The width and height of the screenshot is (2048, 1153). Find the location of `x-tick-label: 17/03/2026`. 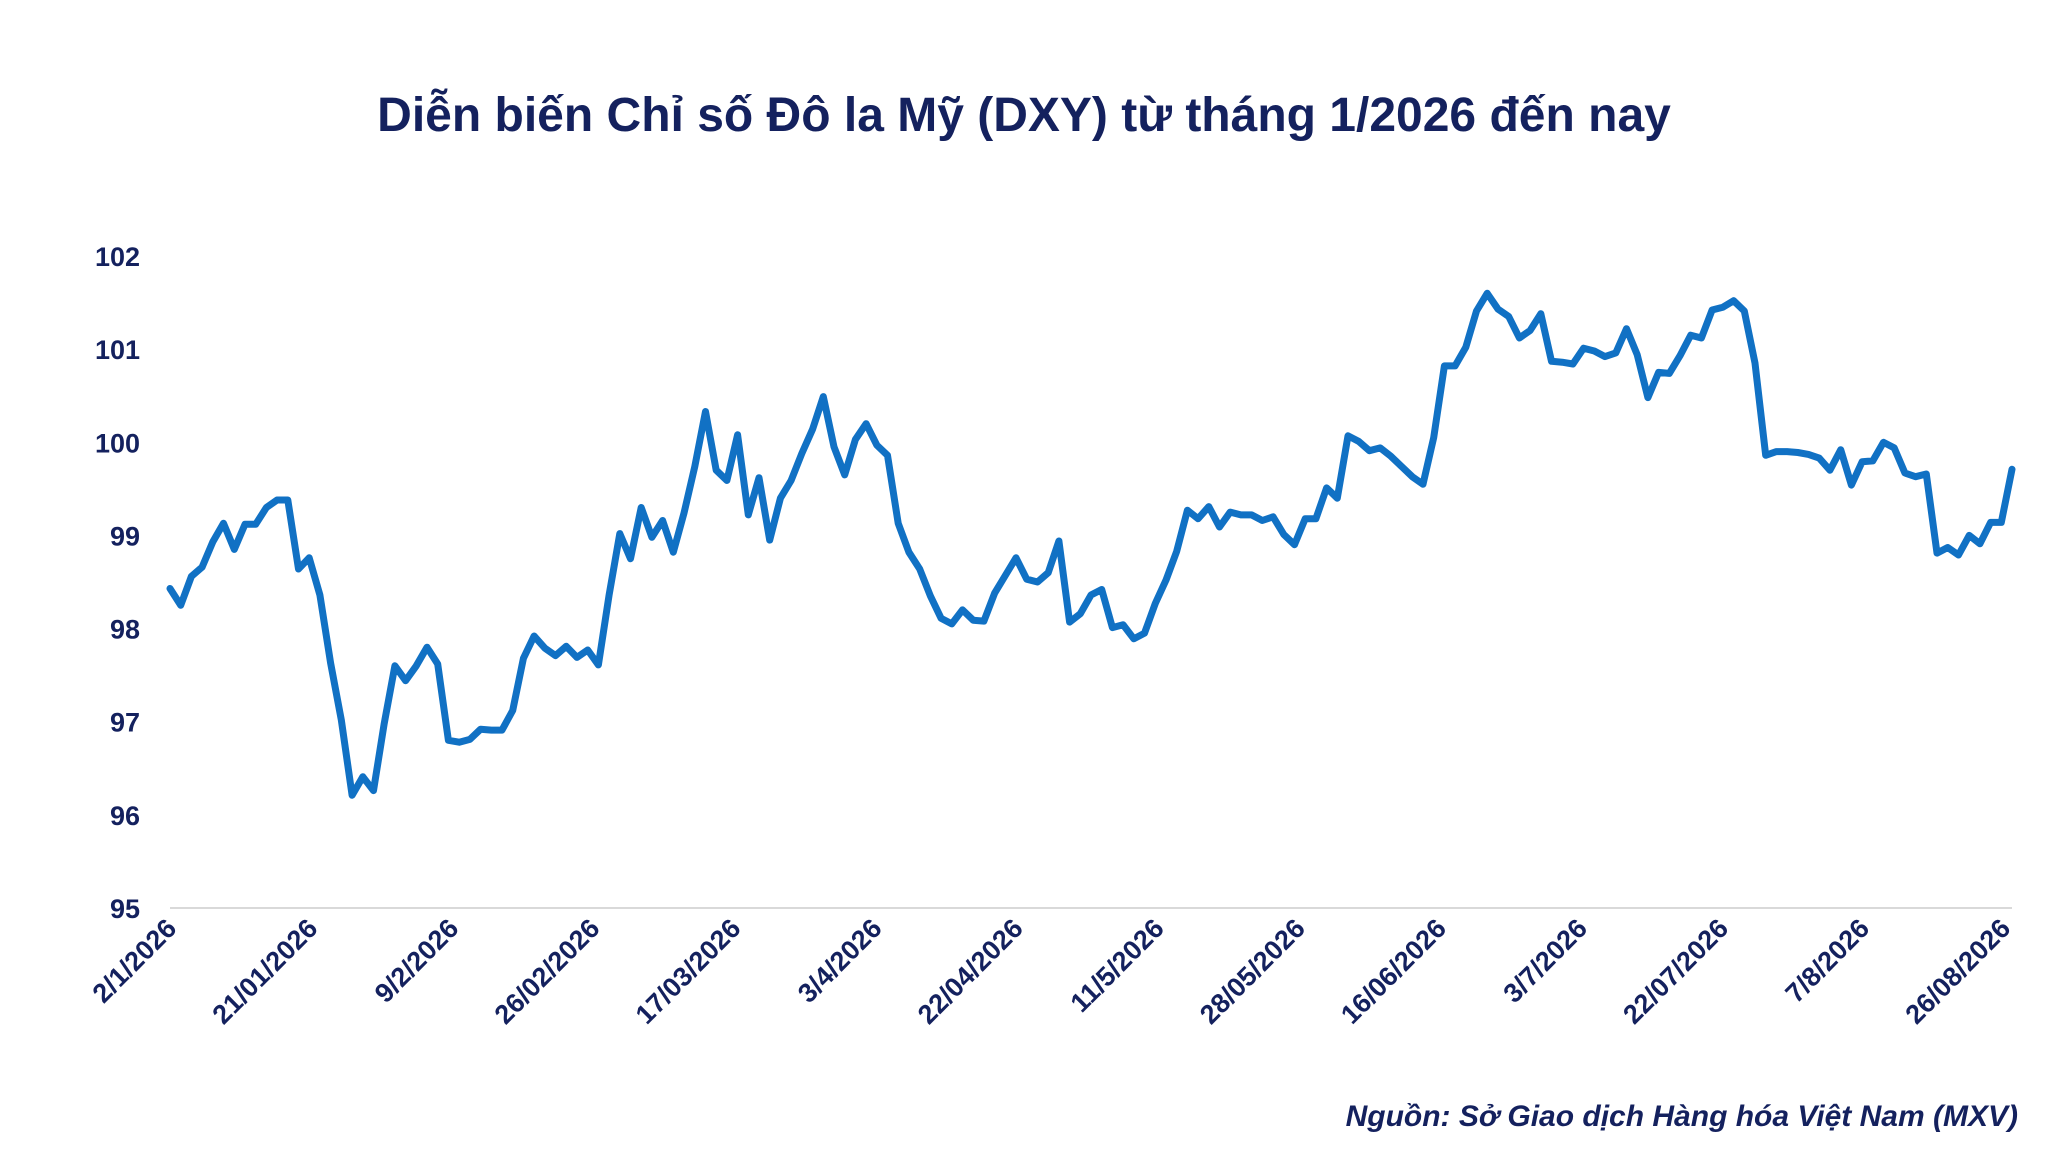

x-tick-label: 17/03/2026 is located at coordinates (688, 971).